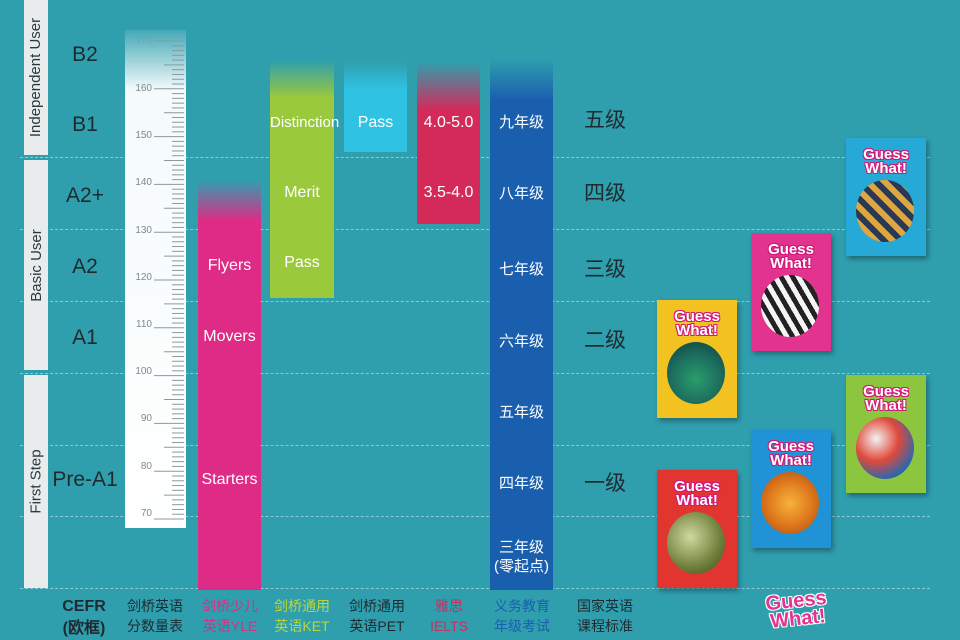 The image size is (960, 640). I want to click on ielts-low: 3.5-4.0, so click(448, 192).